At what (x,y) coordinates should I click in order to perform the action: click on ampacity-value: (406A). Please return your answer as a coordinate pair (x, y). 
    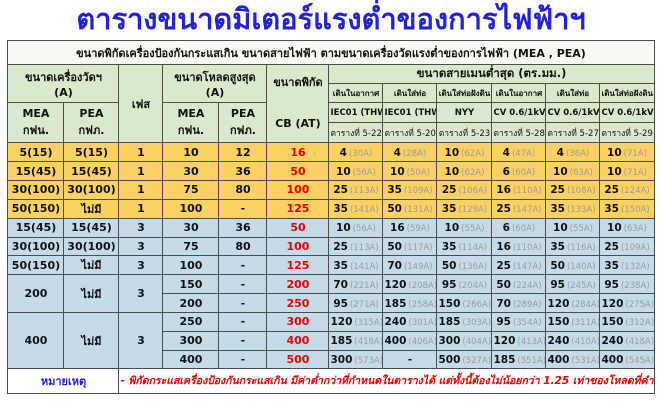
    Looking at the image, I should click on (422, 342).